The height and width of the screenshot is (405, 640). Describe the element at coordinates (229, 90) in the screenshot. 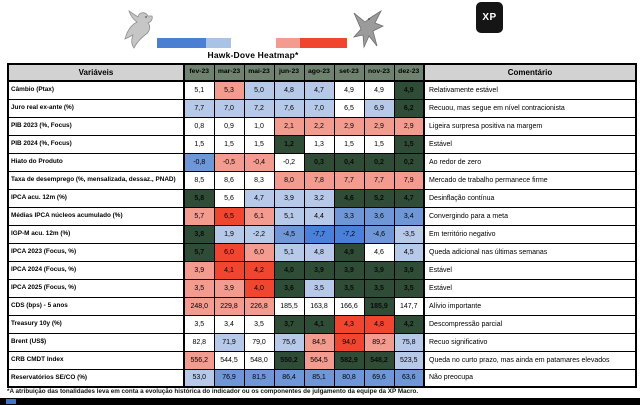

I see `heatmap-cell: 5,3` at that location.